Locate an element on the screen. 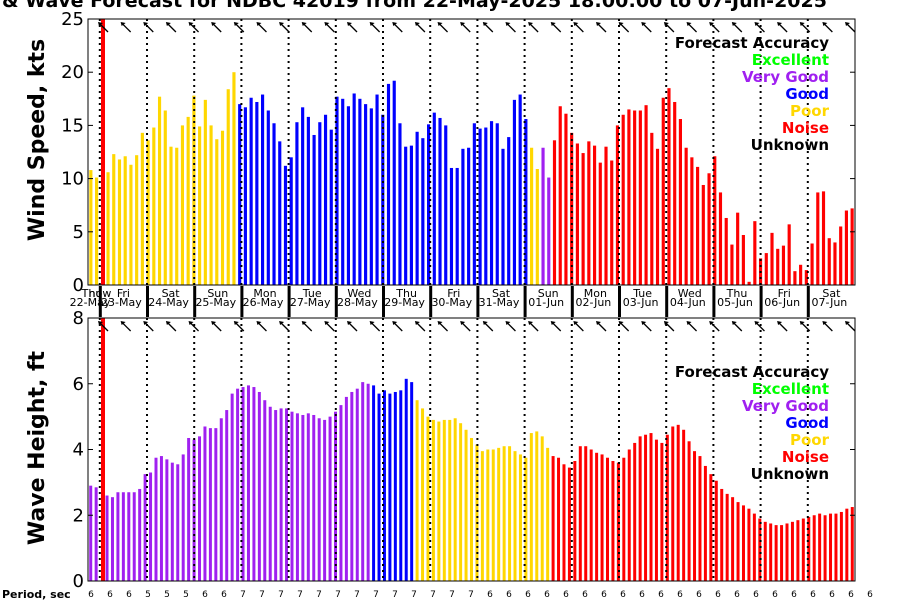  x-date-label: 04-Jun is located at coordinates (688, 302).